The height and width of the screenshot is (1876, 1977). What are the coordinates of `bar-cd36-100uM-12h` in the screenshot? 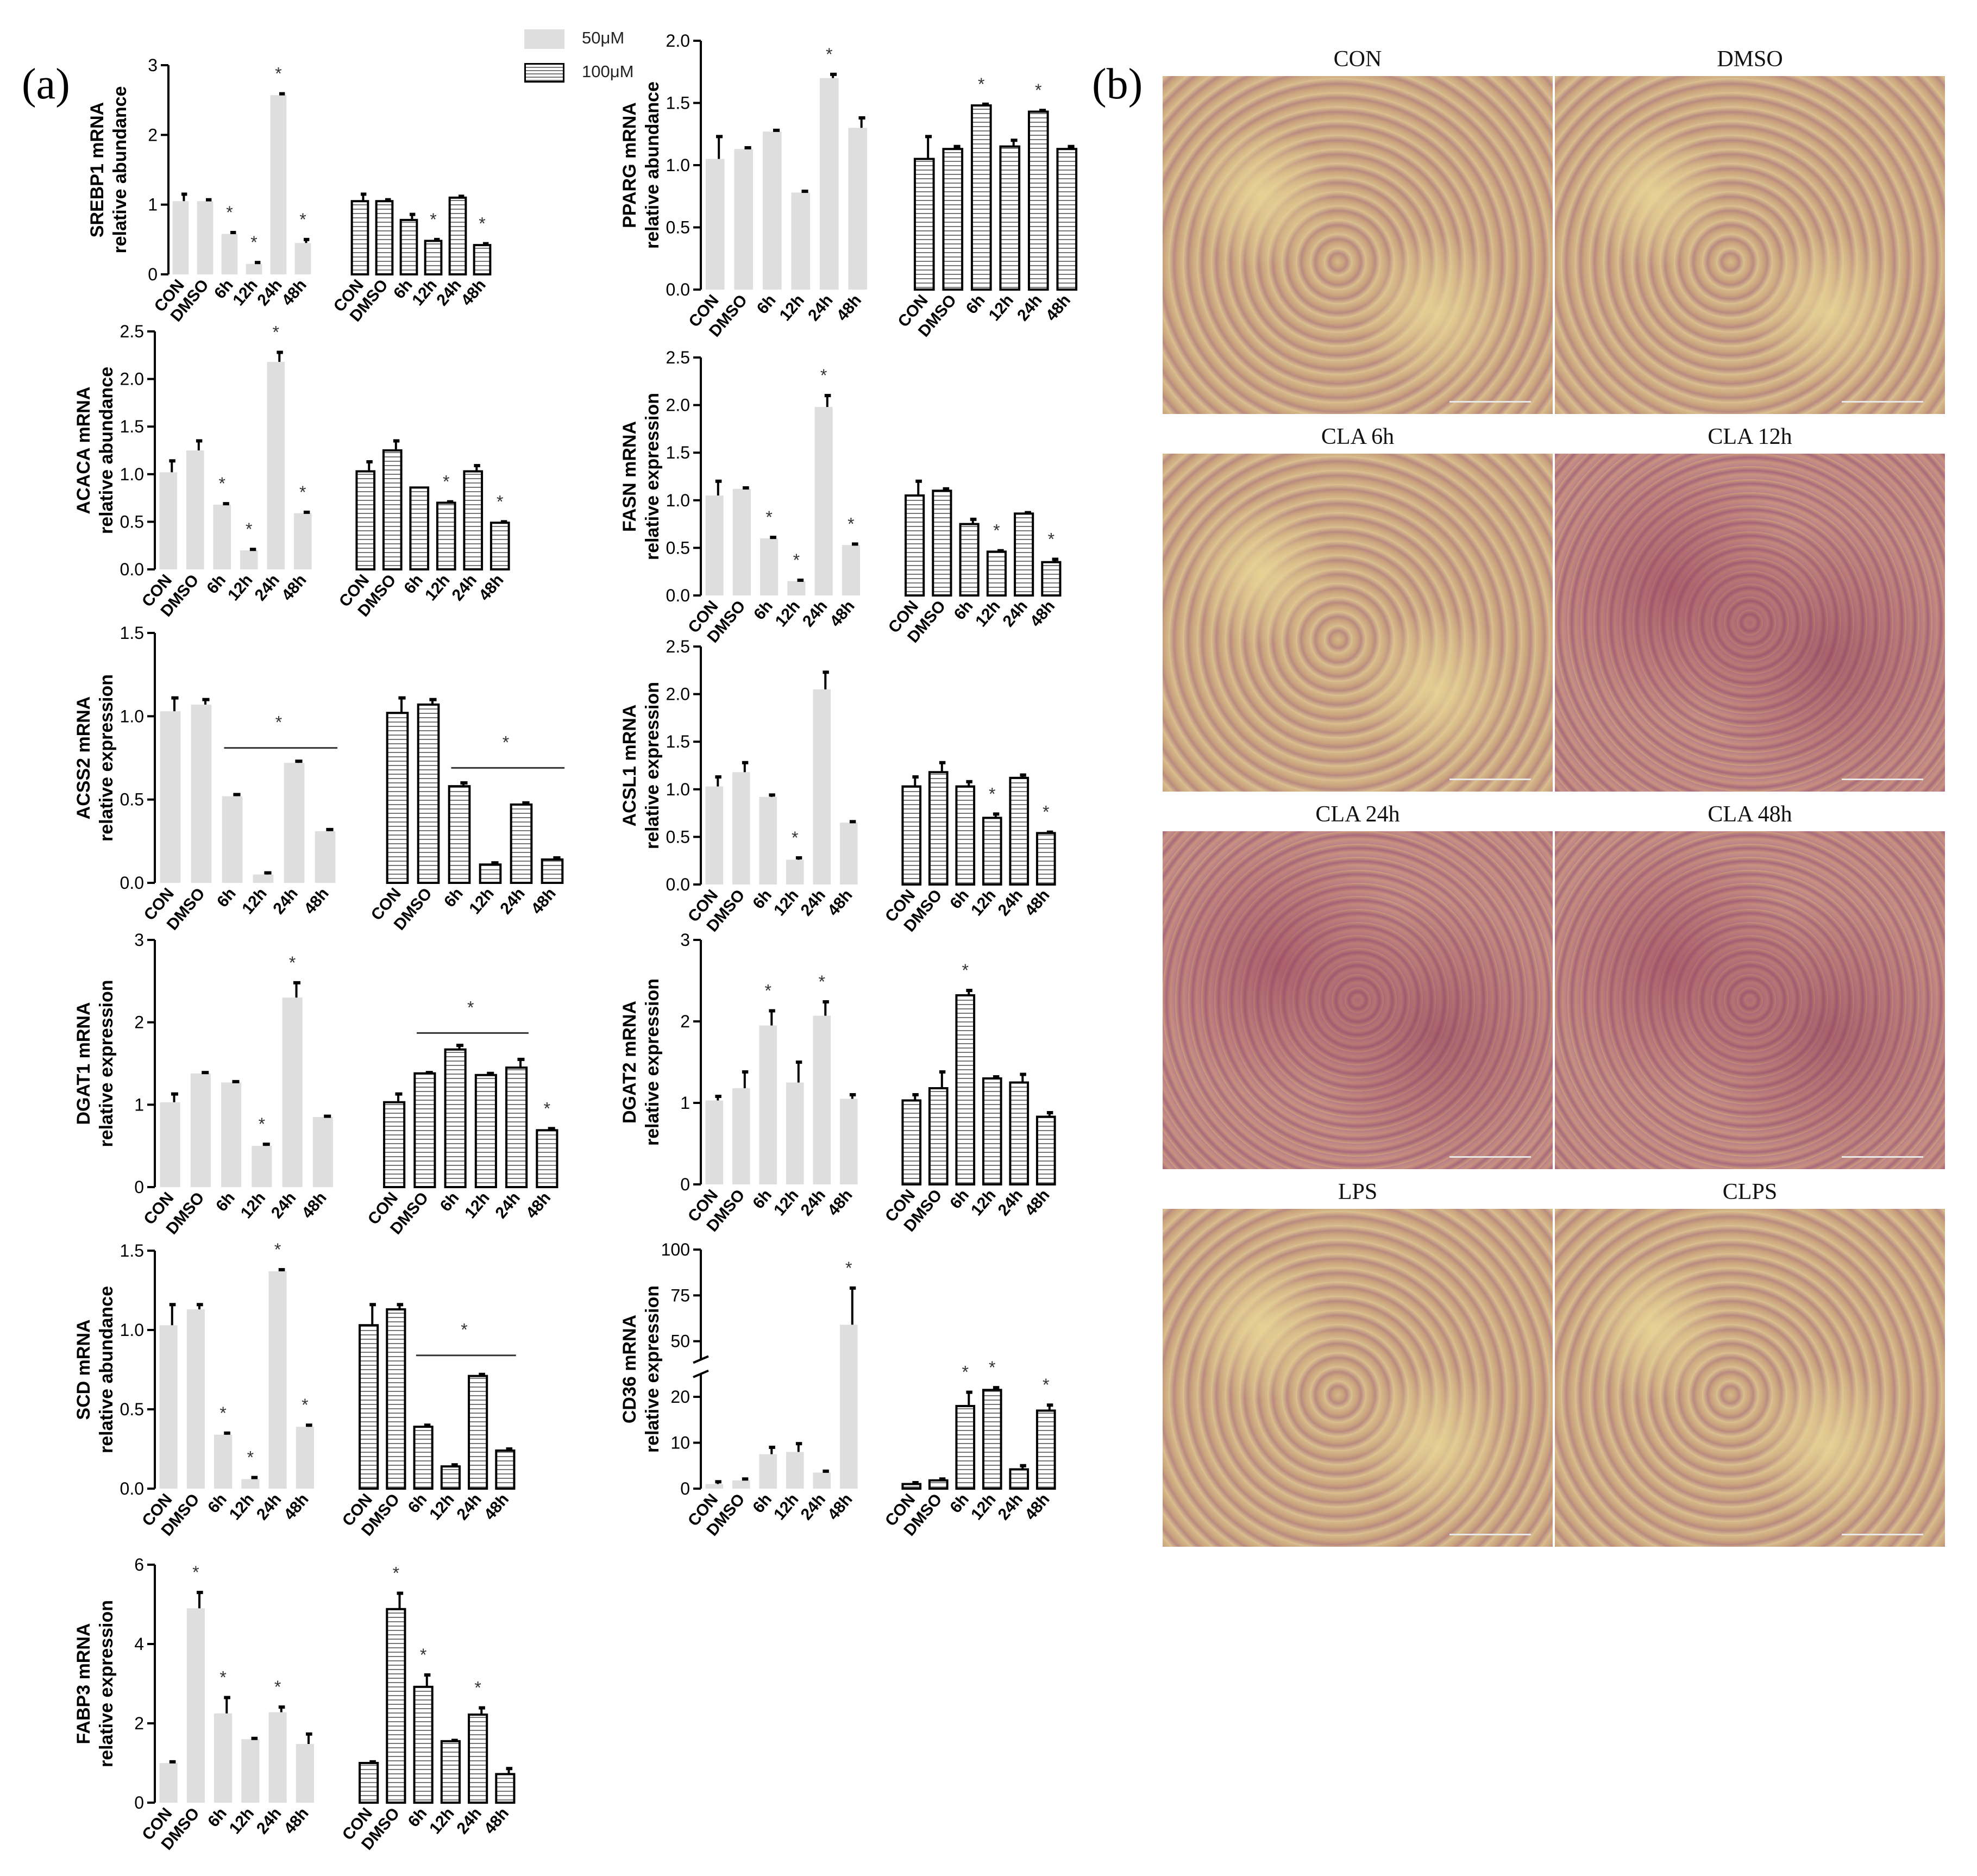 It's located at (992, 1439).